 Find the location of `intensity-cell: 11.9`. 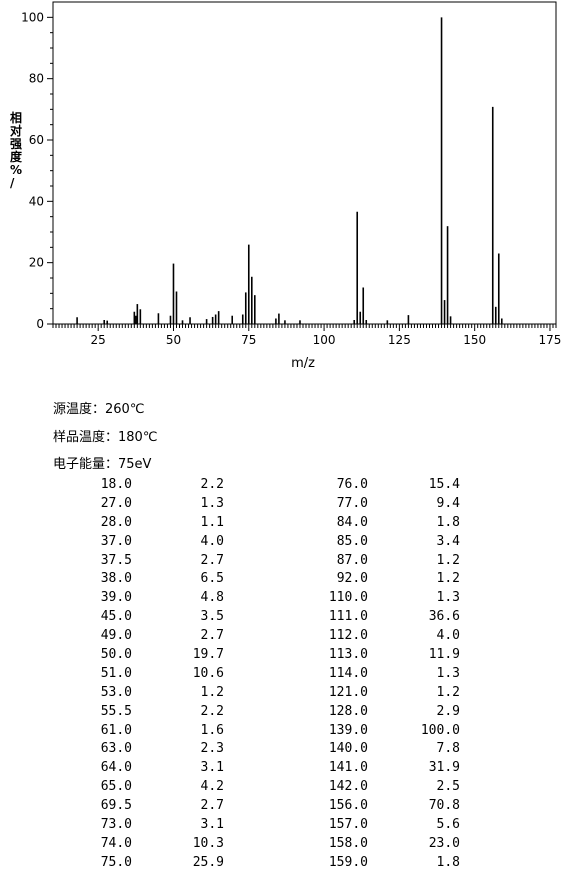

intensity-cell: 11.9 is located at coordinates (444, 655).